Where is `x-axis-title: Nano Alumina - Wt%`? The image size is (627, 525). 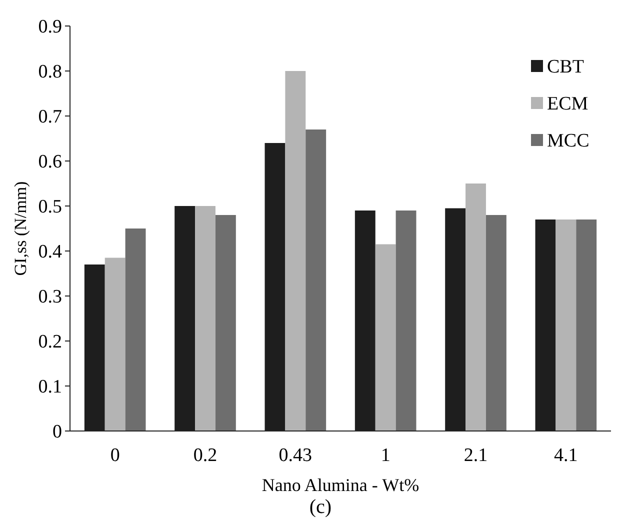 x-axis-title: Nano Alumina - Wt% is located at coordinates (341, 485).